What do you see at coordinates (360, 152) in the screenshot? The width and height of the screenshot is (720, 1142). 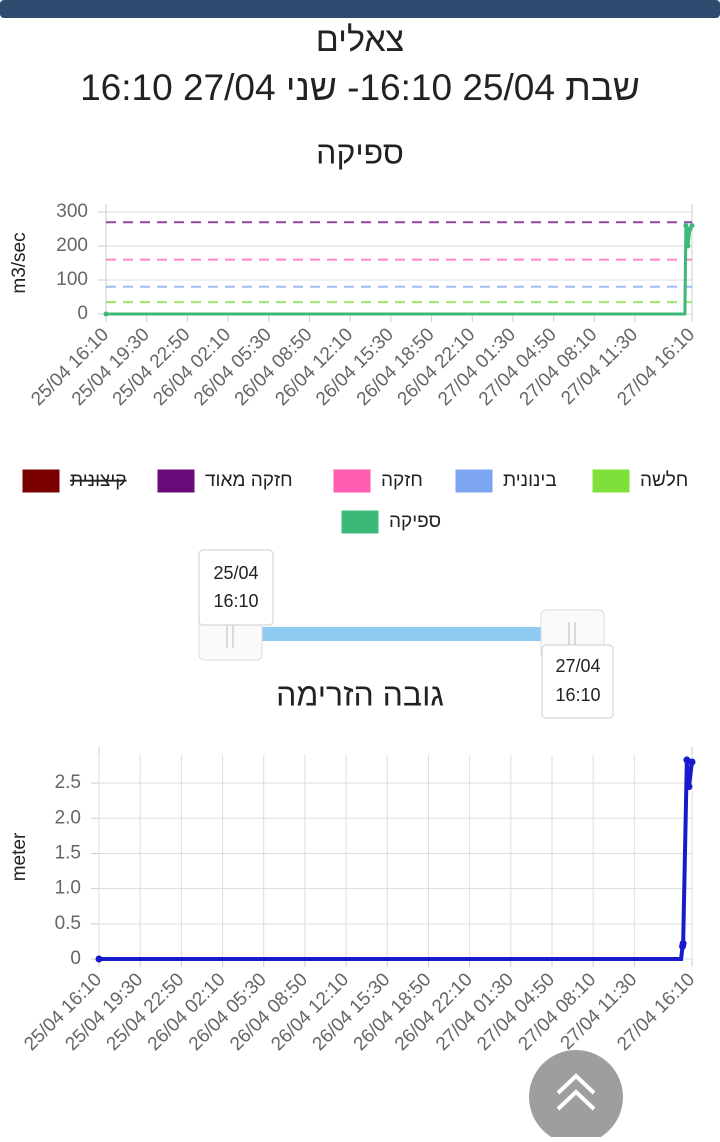 I see `chart-title: ספיקה` at bounding box center [360, 152].